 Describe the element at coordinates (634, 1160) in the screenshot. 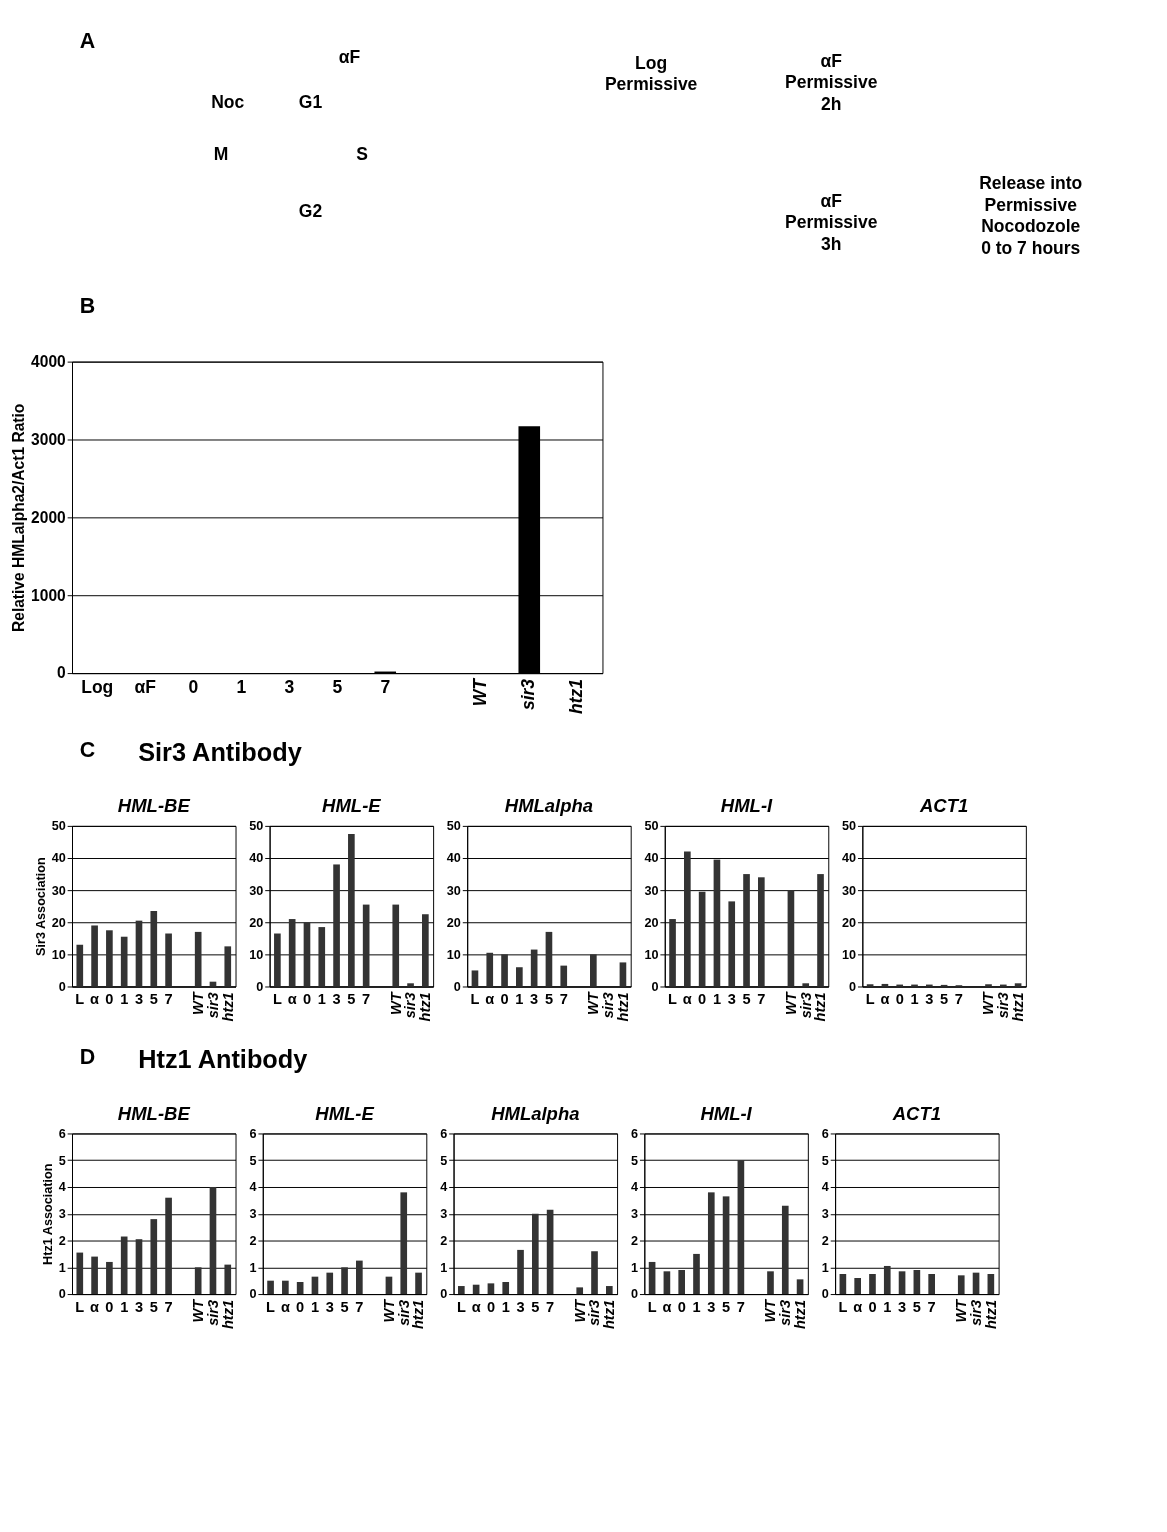

I see `y-tick-label: 5` at that location.